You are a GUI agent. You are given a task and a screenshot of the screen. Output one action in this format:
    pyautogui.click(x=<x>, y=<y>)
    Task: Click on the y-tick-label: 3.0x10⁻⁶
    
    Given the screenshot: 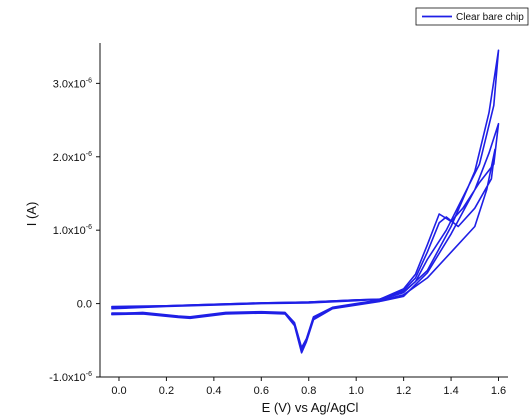 What is the action you would take?
    pyautogui.click(x=72, y=83)
    